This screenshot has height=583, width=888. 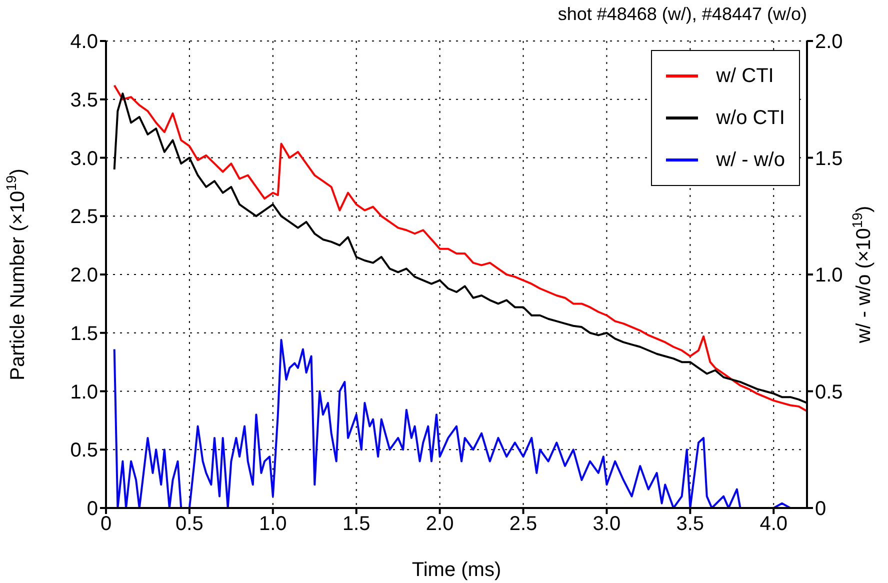 What do you see at coordinates (523, 524) in the screenshot?
I see `x-tick-label: 2.5` at bounding box center [523, 524].